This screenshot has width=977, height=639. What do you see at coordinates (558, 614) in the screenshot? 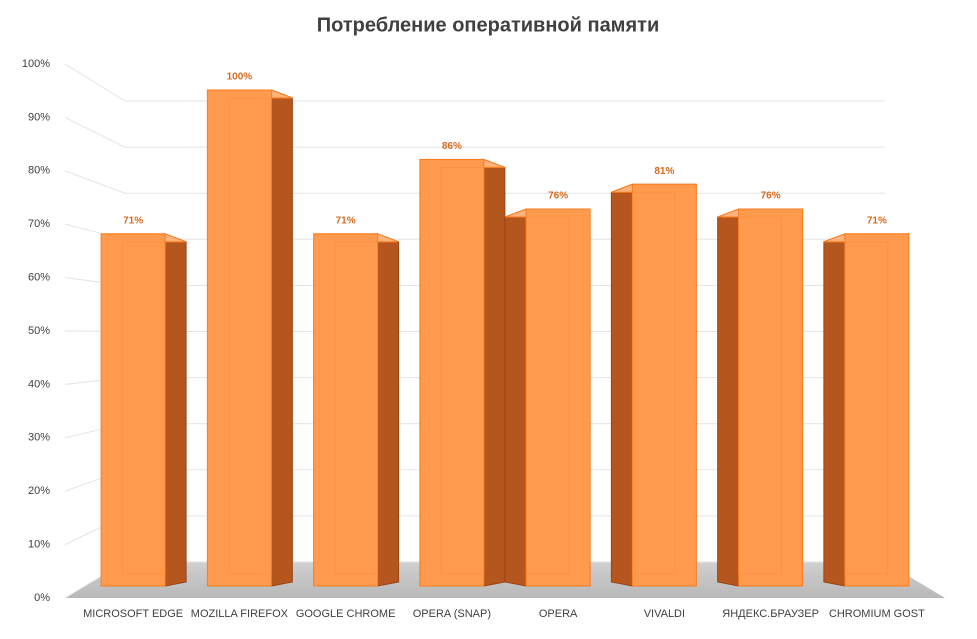
I see `x-tick-label: OPERA` at bounding box center [558, 614].